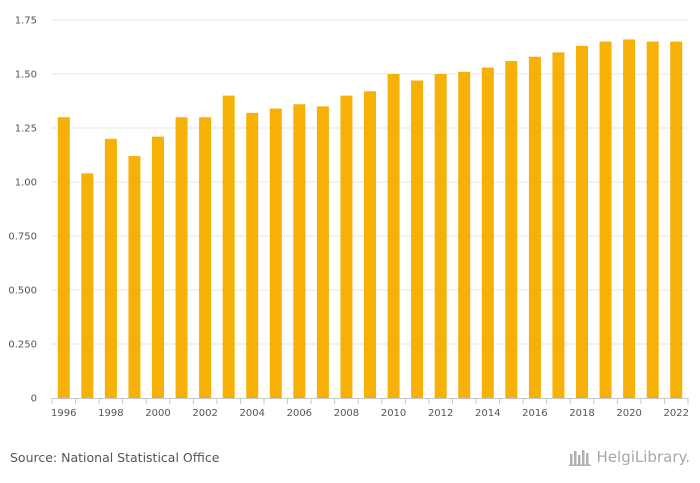 This screenshot has height=483, width=700. What do you see at coordinates (251, 413) in the screenshot?
I see `x-tick-label: 2004` at bounding box center [251, 413].